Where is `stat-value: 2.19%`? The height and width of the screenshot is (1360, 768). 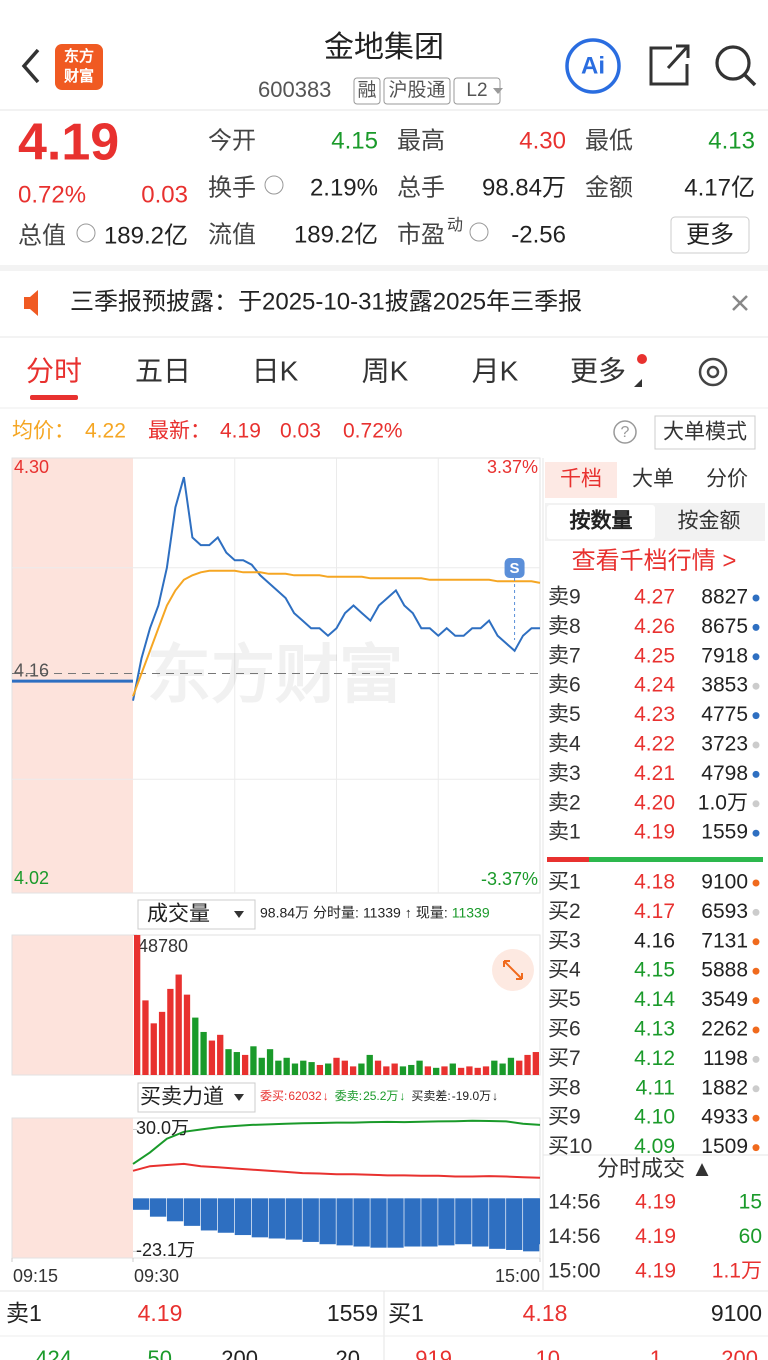 stat-value: 2.19% is located at coordinates (344, 187).